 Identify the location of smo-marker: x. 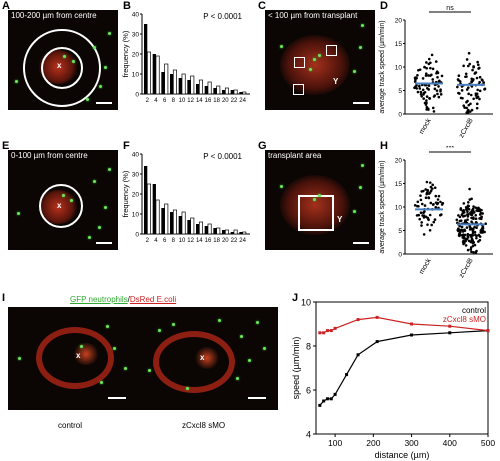
(202, 357).